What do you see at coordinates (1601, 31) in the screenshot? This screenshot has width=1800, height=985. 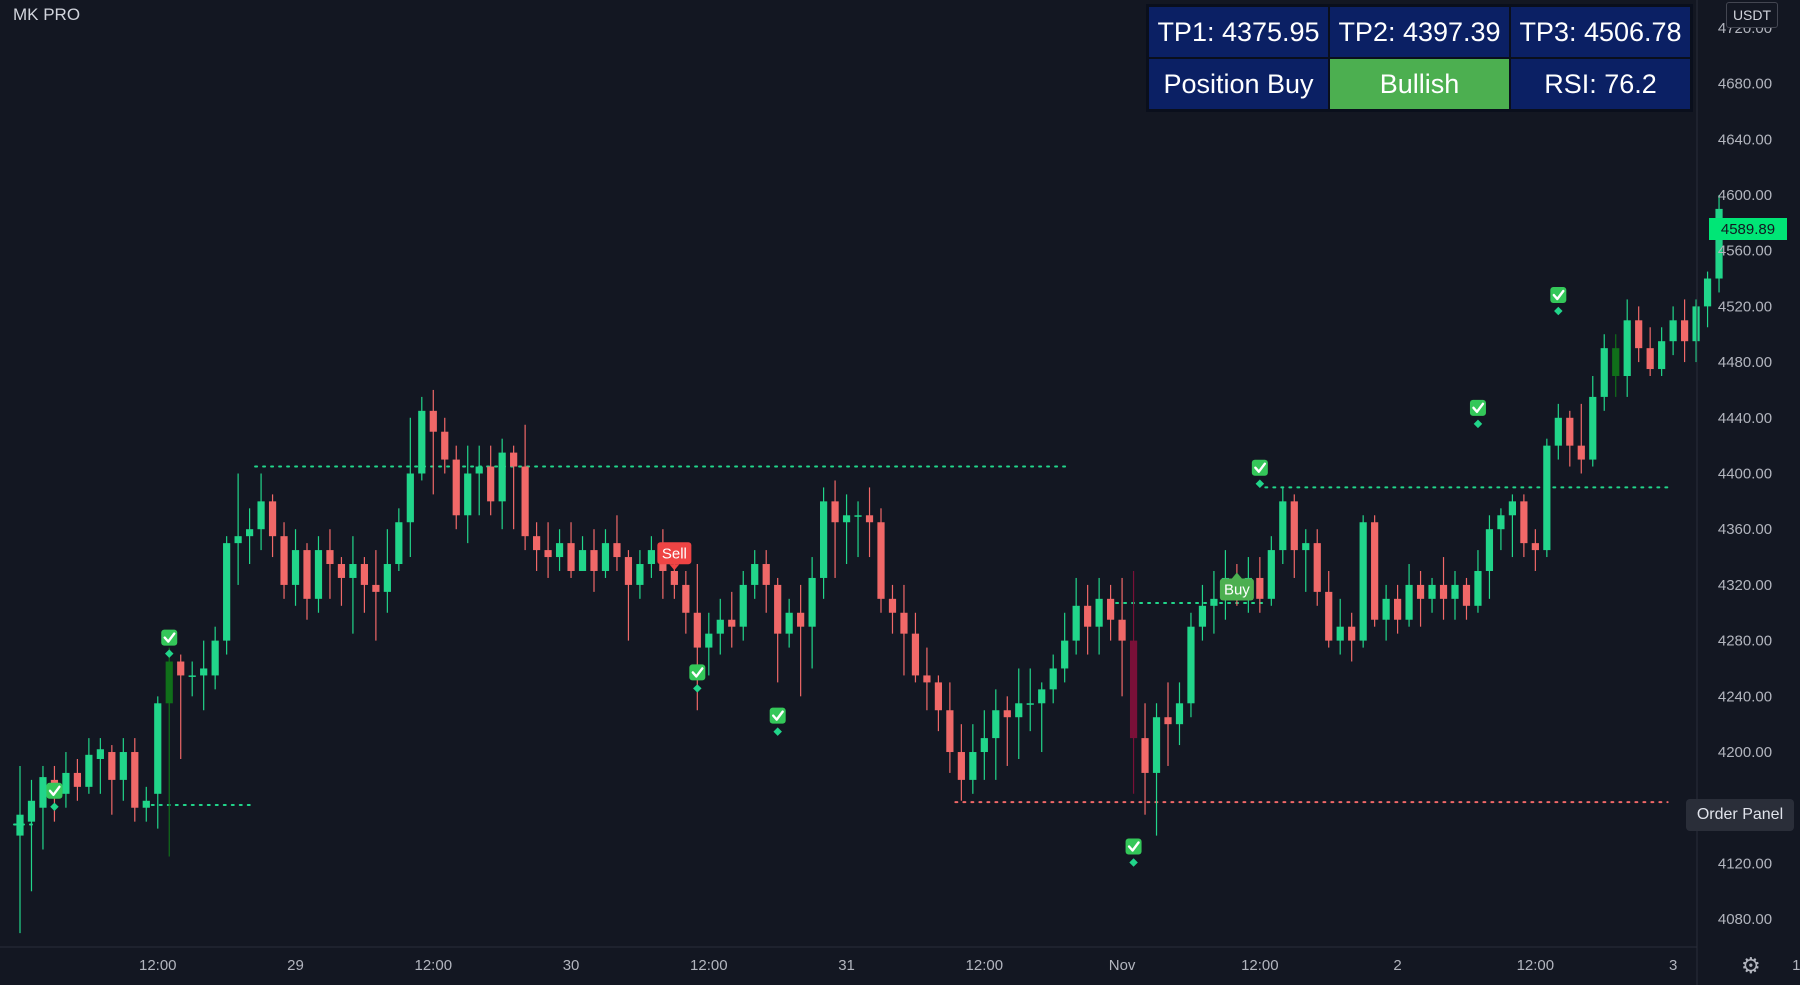 I see `tp3-cell: TP3: 4506.78` at bounding box center [1601, 31].